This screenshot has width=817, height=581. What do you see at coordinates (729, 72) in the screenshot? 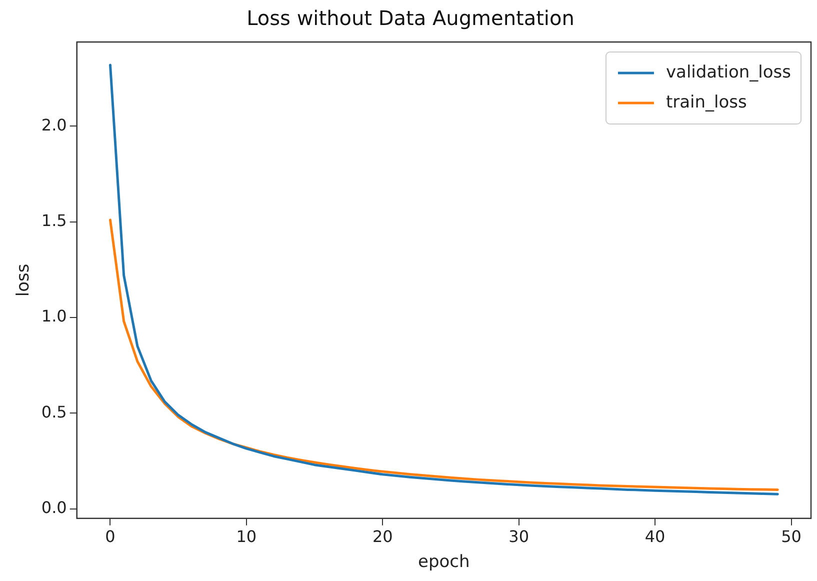
I see `legend-label: validation_loss` at bounding box center [729, 72].